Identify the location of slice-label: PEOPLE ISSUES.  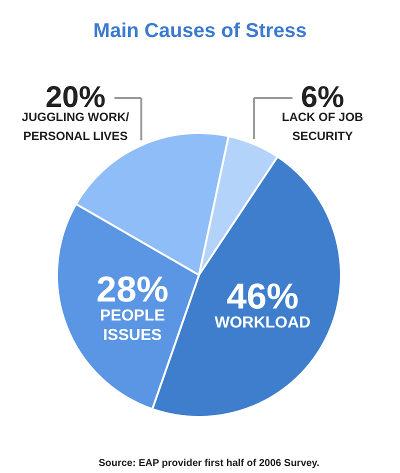
(133, 326).